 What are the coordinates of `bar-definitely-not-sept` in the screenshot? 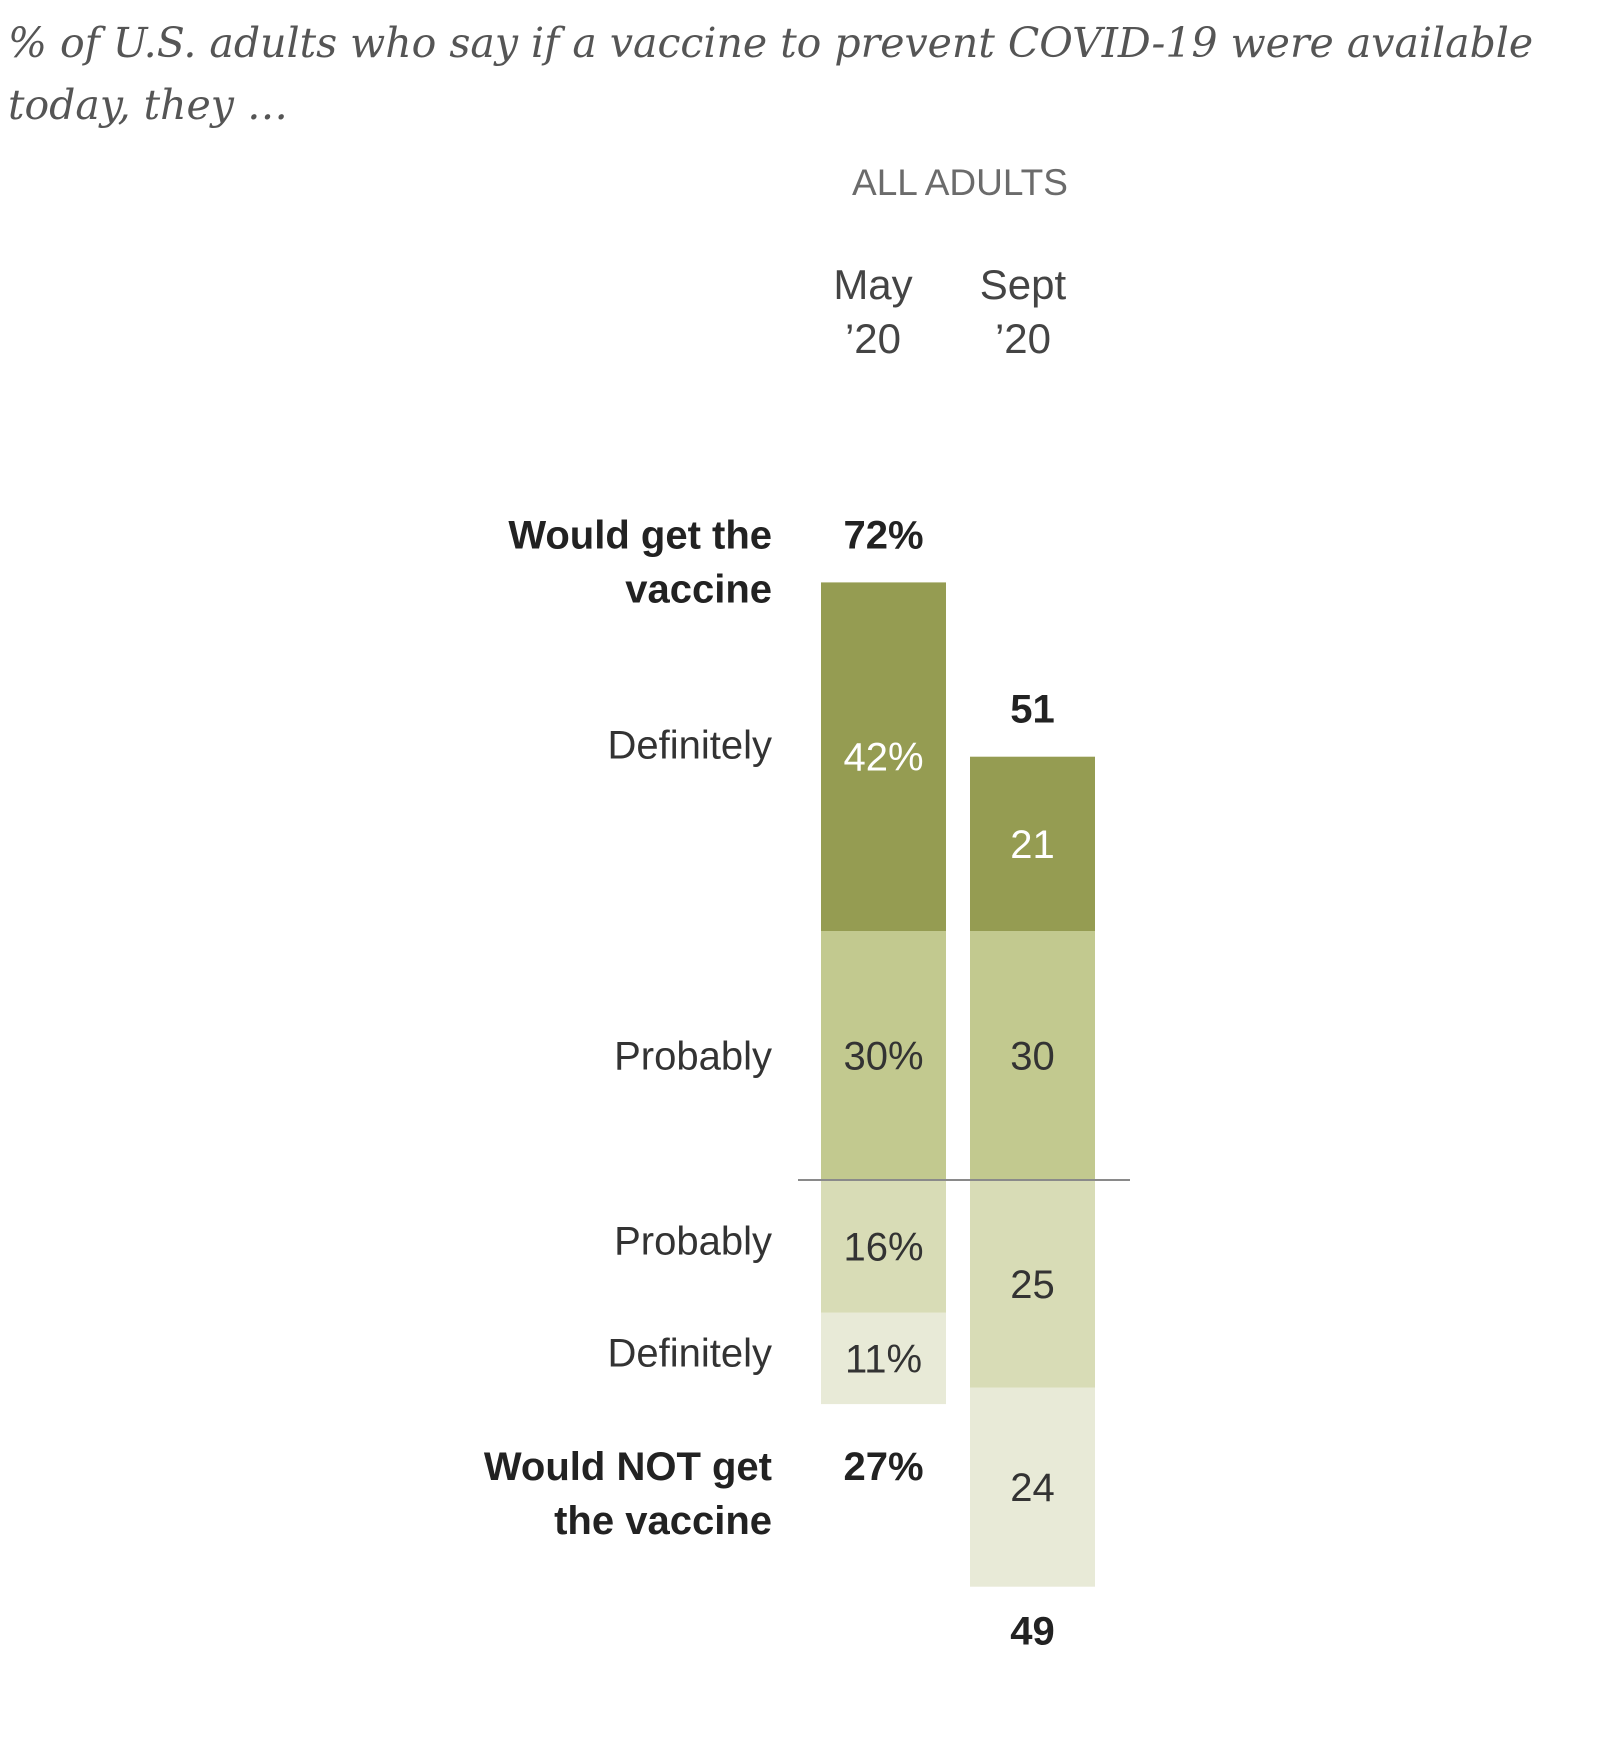 It's located at (1032, 1487).